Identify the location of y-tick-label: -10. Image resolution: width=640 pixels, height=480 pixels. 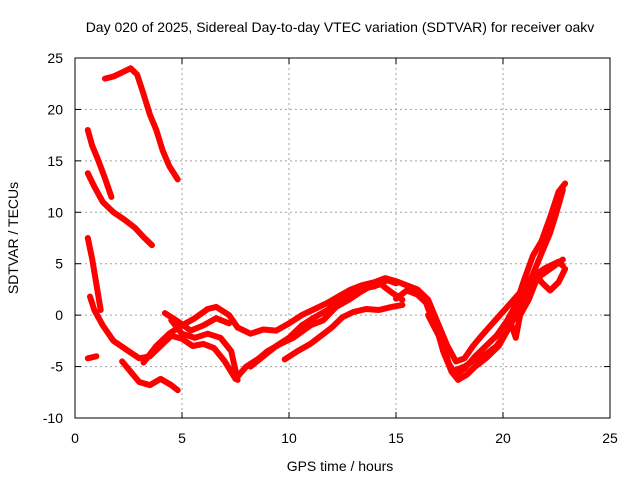
(53, 418).